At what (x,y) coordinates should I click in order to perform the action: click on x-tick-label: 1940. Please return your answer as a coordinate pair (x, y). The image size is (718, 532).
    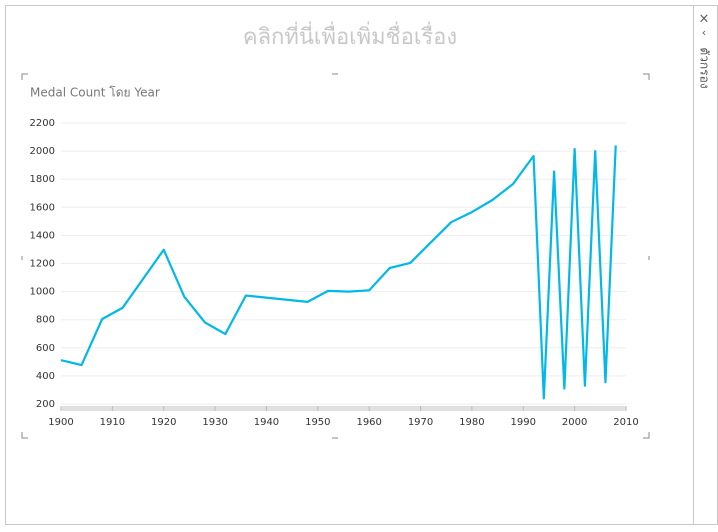
    Looking at the image, I should click on (266, 422).